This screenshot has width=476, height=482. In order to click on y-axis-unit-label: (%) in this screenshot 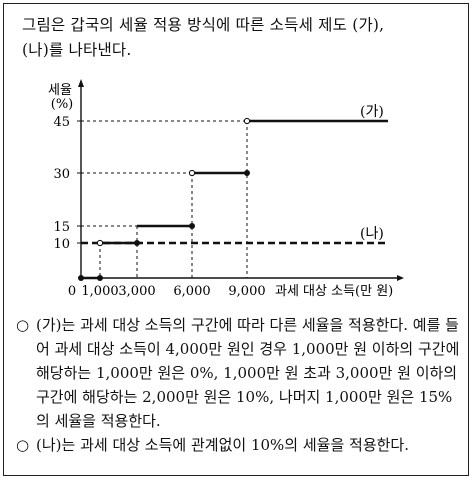, I will do `click(62, 104)`.